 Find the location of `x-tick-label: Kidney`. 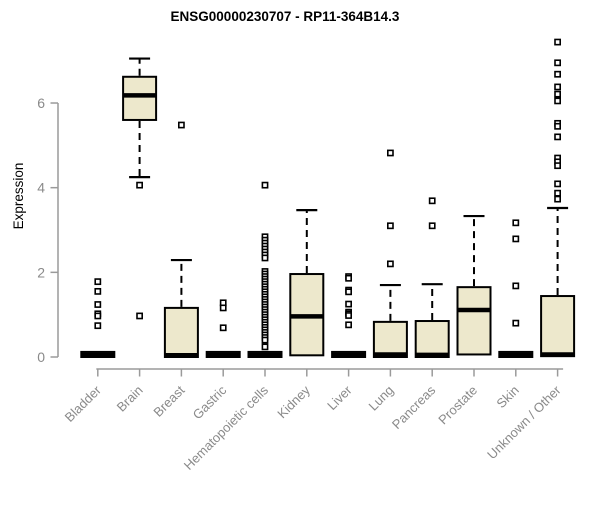

x-tick-label: Kidney is located at coordinates (293, 401).